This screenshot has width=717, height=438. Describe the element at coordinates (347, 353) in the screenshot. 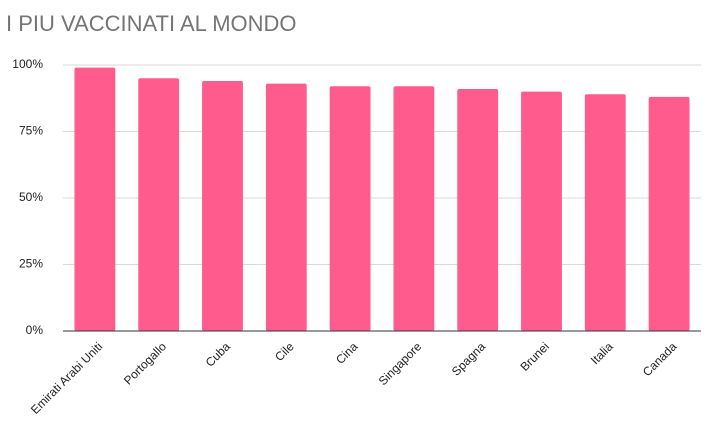

I see `x-tick-label: Cina` at that location.